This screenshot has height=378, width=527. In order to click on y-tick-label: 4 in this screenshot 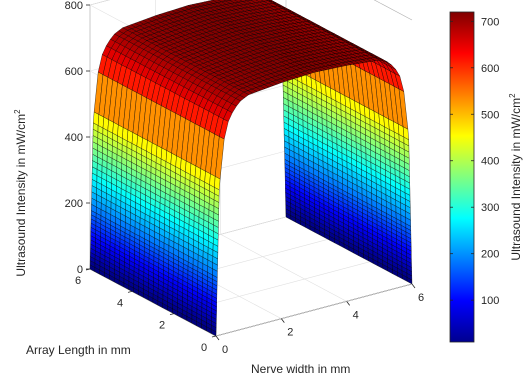, I will do `click(120, 303)`.